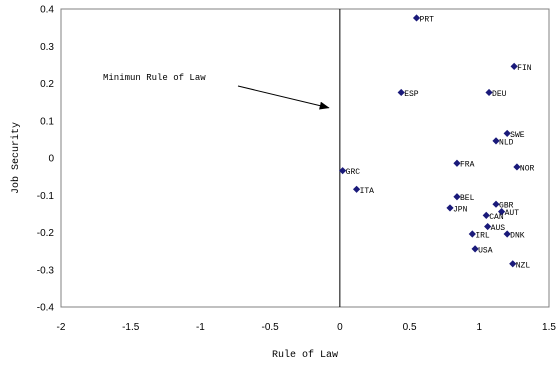 The image size is (557, 366). I want to click on y-tick-label: -0.1, so click(46, 196).